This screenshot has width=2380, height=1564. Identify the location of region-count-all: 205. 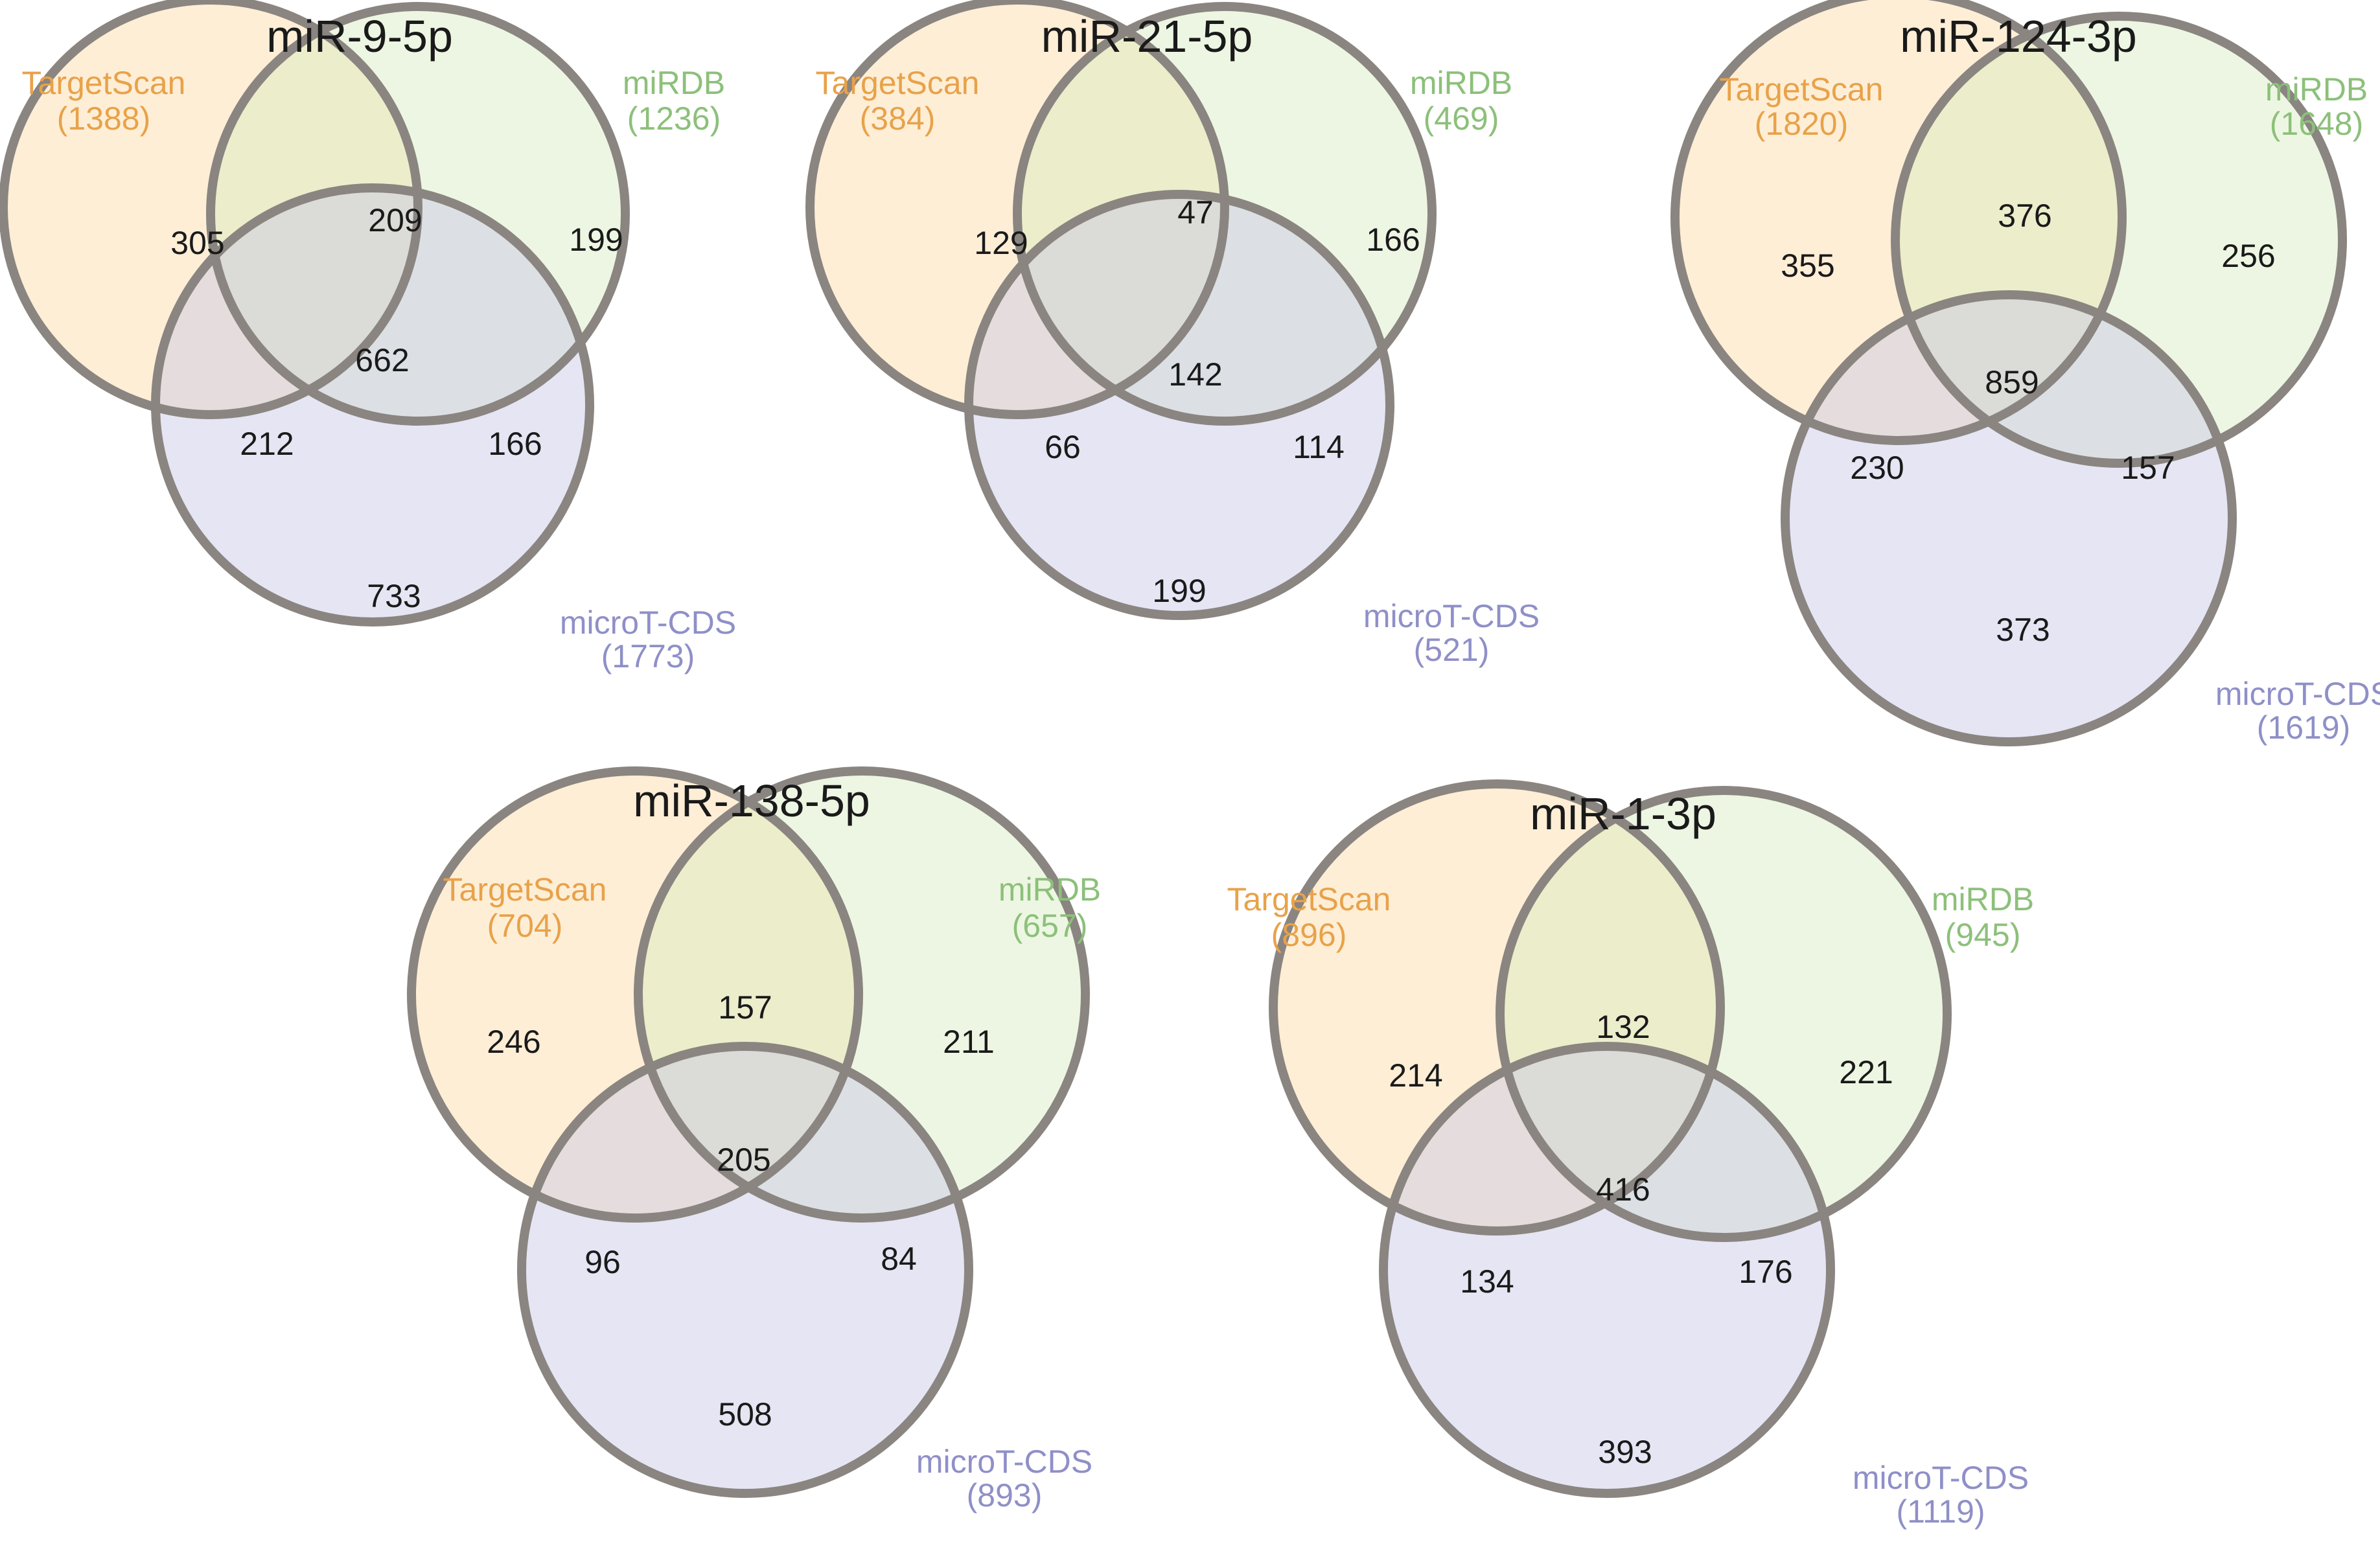
(744, 1160).